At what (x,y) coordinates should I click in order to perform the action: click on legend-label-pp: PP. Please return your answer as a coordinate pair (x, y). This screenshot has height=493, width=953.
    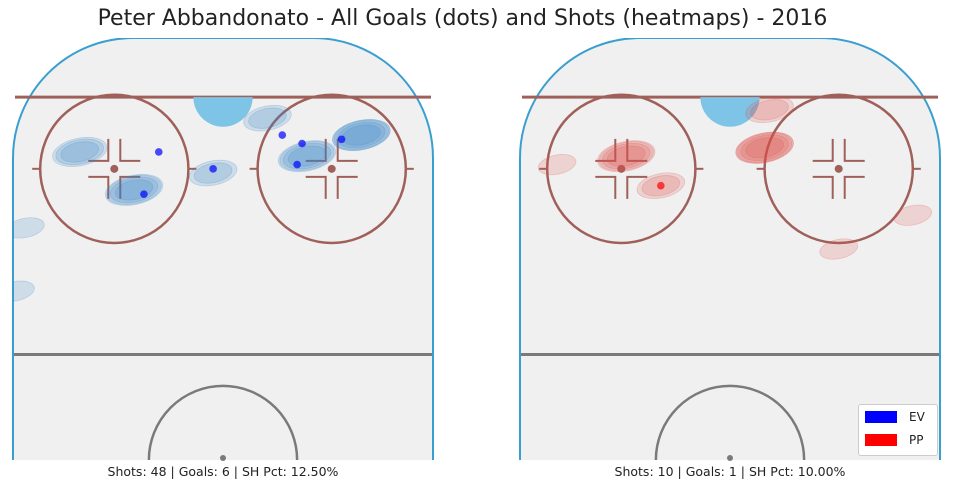
    Looking at the image, I should click on (916, 440).